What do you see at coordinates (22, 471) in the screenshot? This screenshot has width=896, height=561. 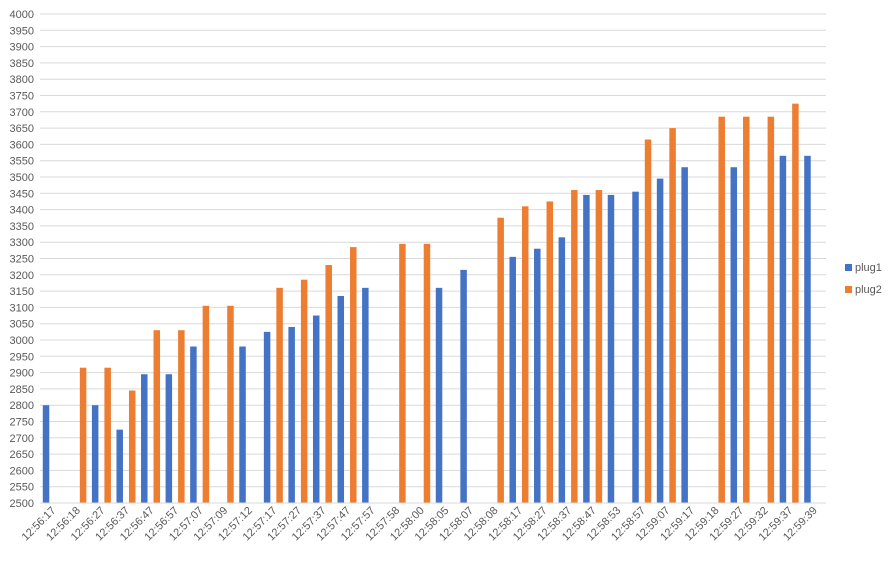 I see `y-tick-label: 2600` at bounding box center [22, 471].